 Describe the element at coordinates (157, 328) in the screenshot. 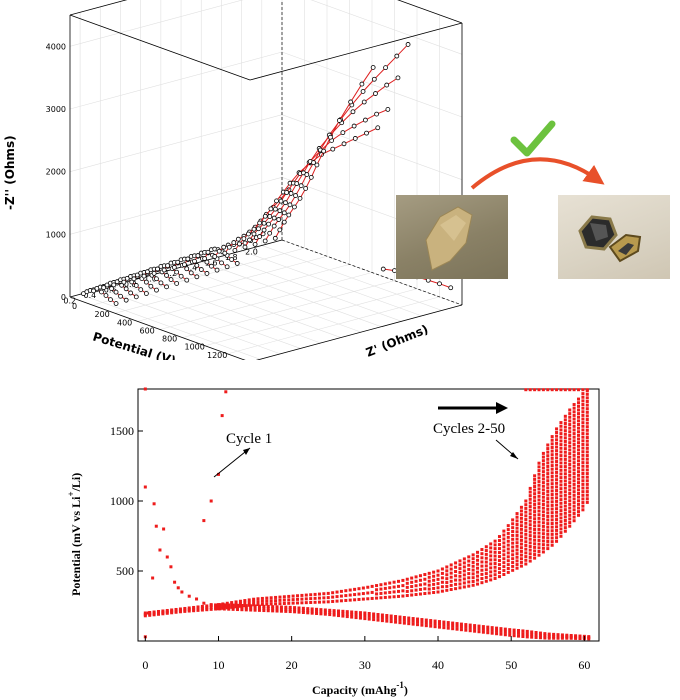

I see `frame-edge` at that location.